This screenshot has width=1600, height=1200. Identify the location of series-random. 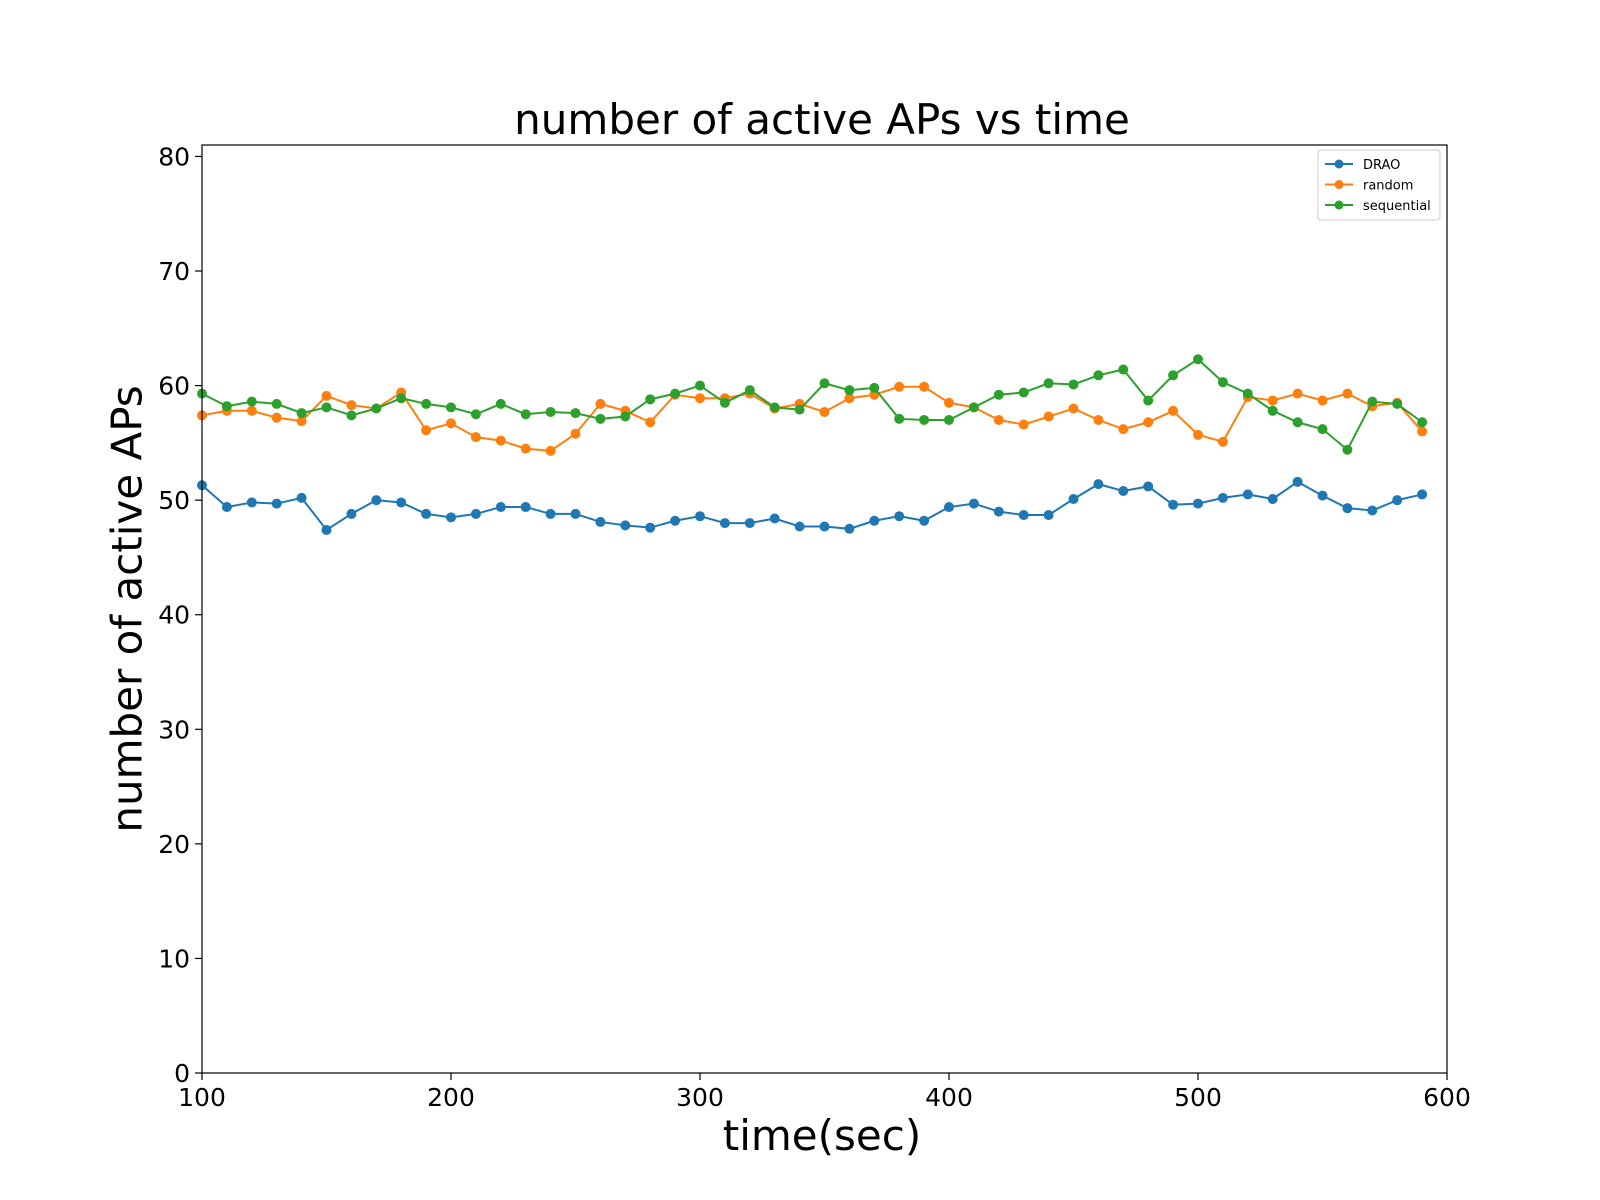
(812, 418).